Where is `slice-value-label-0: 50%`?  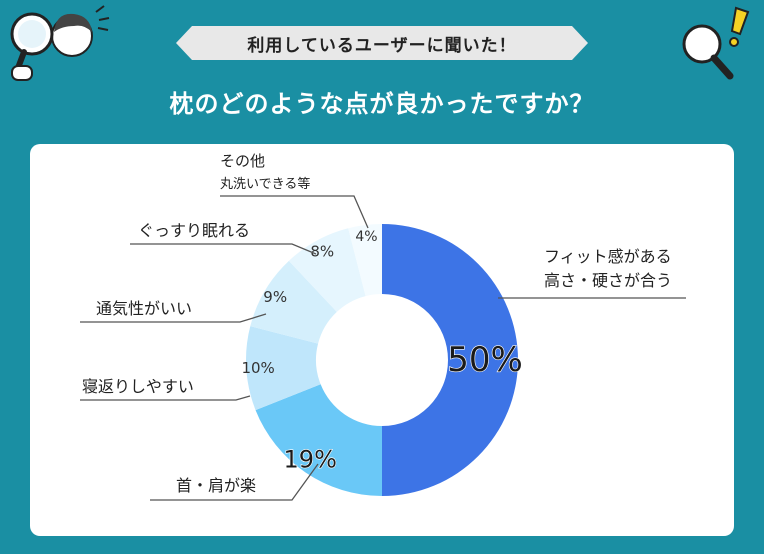 slice-value-label-0: 50% is located at coordinates (485, 360).